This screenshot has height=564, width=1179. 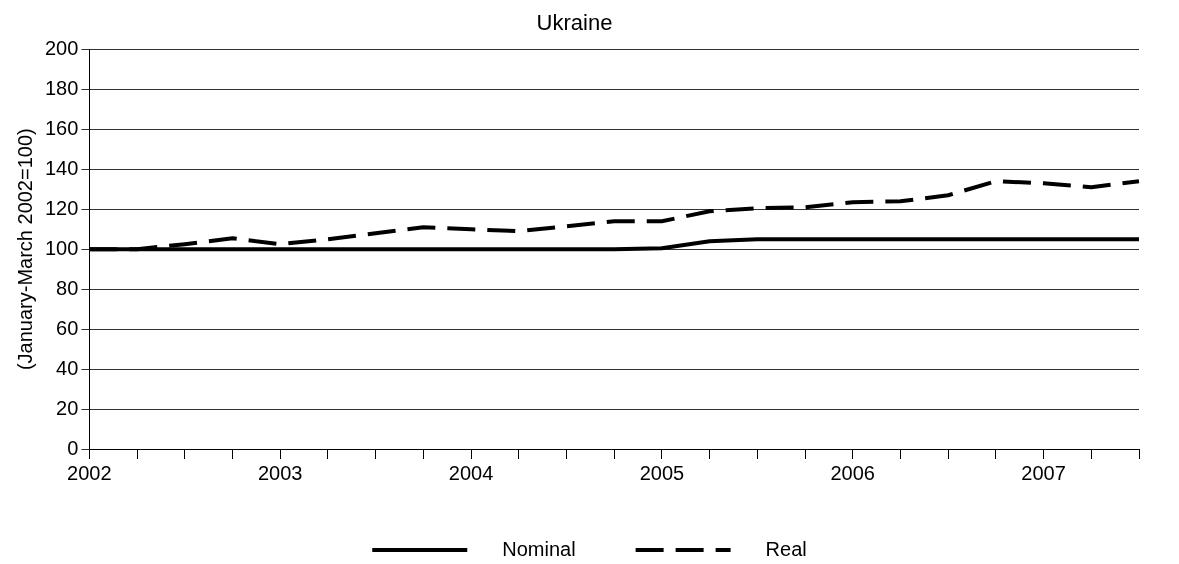 I want to click on x-tick-label: 2002, so click(x=89, y=472).